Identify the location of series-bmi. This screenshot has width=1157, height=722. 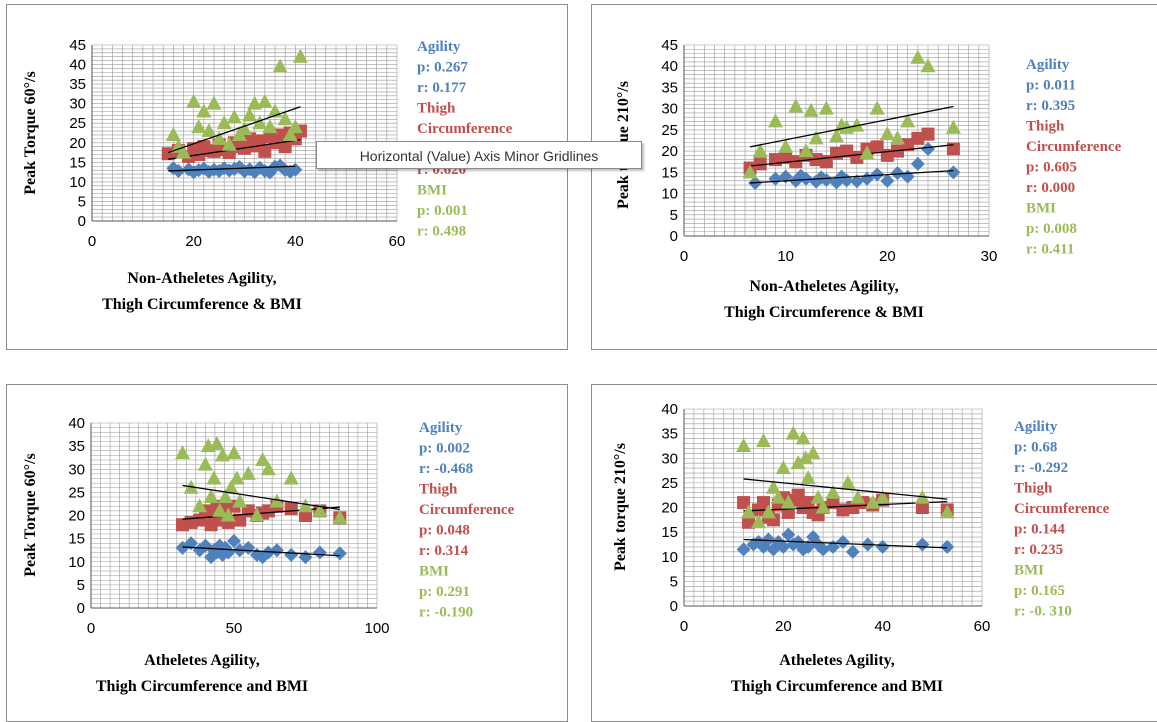
(851, 114).